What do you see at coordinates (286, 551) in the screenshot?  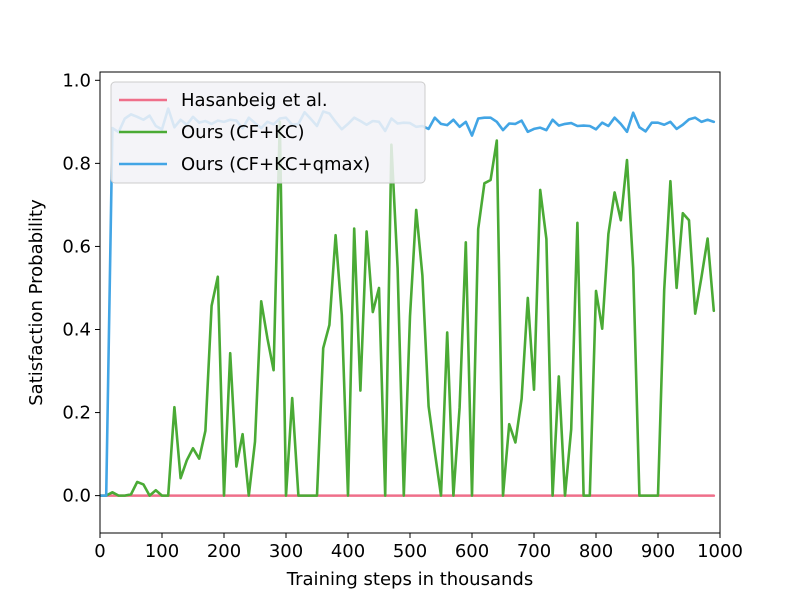 I see `x-tick-label: 300` at bounding box center [286, 551].